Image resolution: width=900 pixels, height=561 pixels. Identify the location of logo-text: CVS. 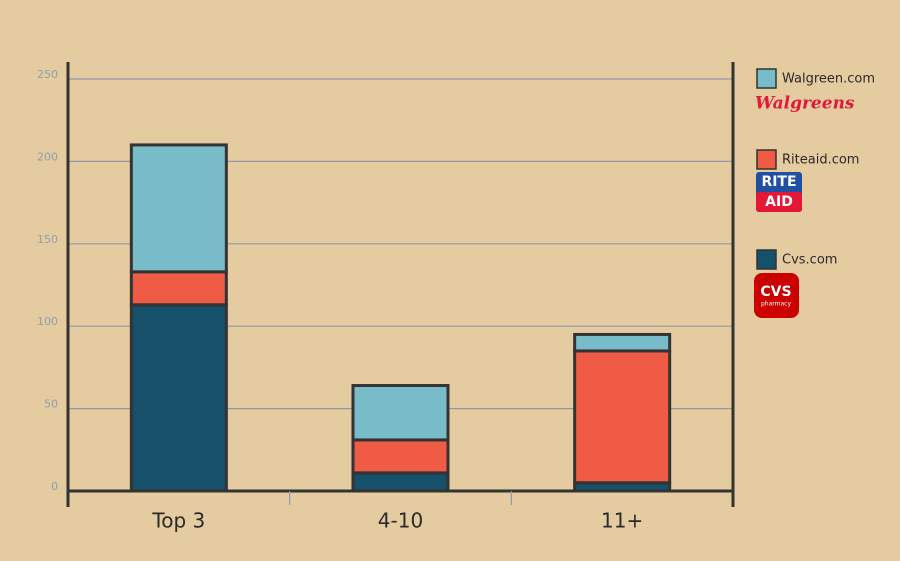
(775, 292).